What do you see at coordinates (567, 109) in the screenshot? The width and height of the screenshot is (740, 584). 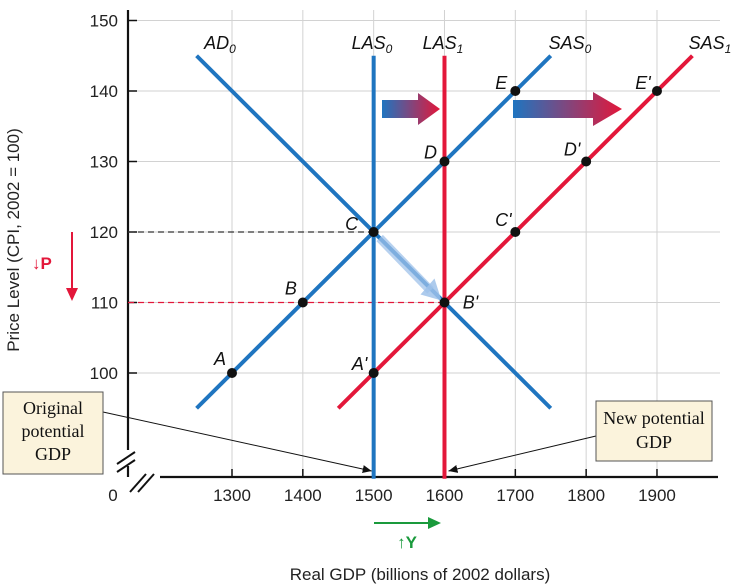 I see `sas-shift-arrow` at bounding box center [567, 109].